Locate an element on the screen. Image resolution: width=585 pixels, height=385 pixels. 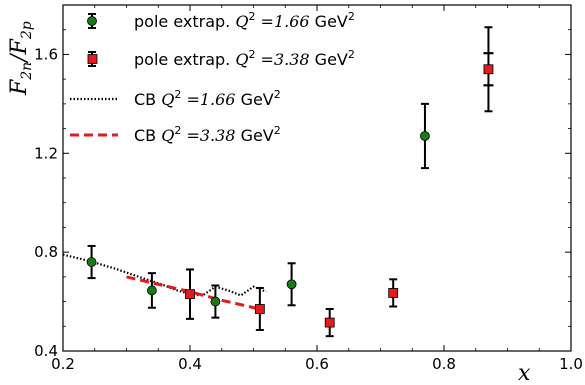
y-axis-label-sub2: 2p is located at coordinates (27, 30).